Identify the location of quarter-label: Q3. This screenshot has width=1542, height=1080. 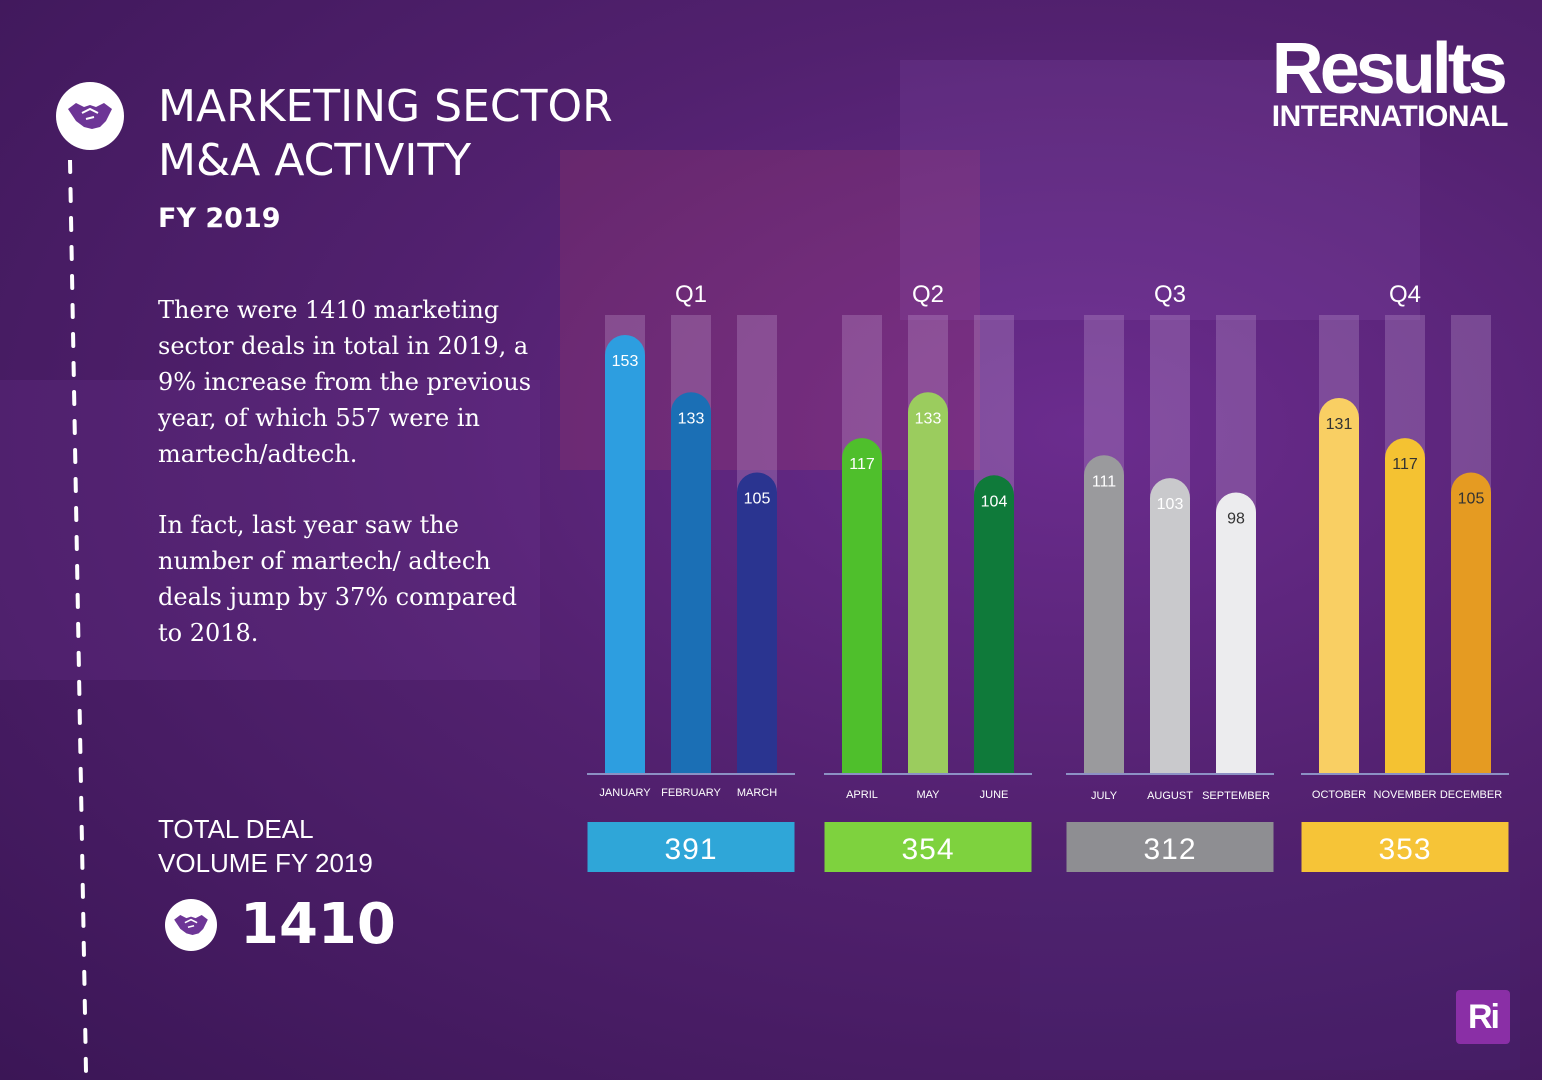
(1170, 294).